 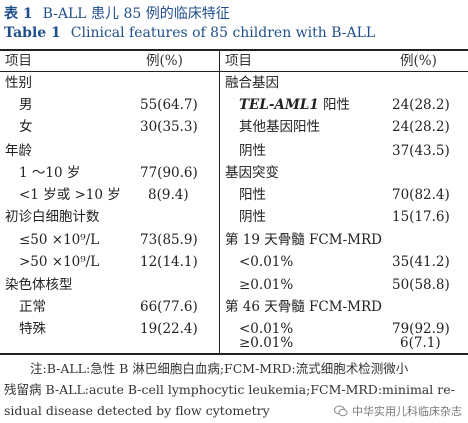 What do you see at coordinates (344, 83) in the screenshot?
I see `table-row: 融合基因` at bounding box center [344, 83].